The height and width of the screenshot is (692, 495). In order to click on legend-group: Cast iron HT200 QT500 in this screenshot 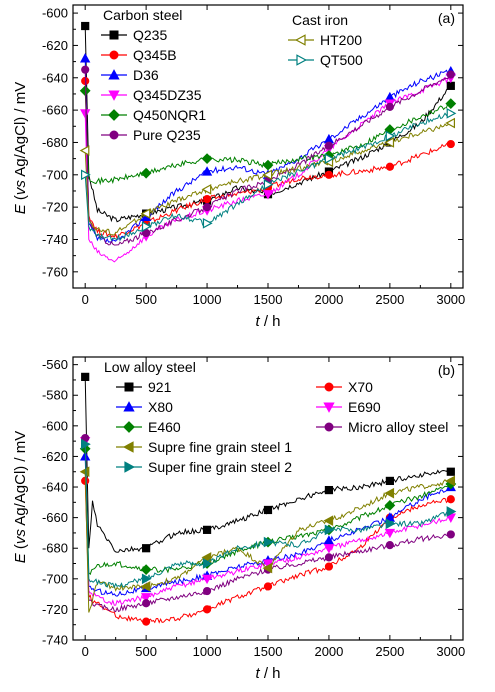, I will do `click(325, 40)`.